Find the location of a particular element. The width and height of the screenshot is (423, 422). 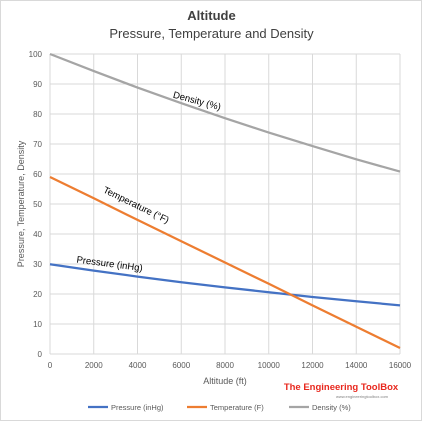

legend-label: Temperature (F) is located at coordinates (237, 407).